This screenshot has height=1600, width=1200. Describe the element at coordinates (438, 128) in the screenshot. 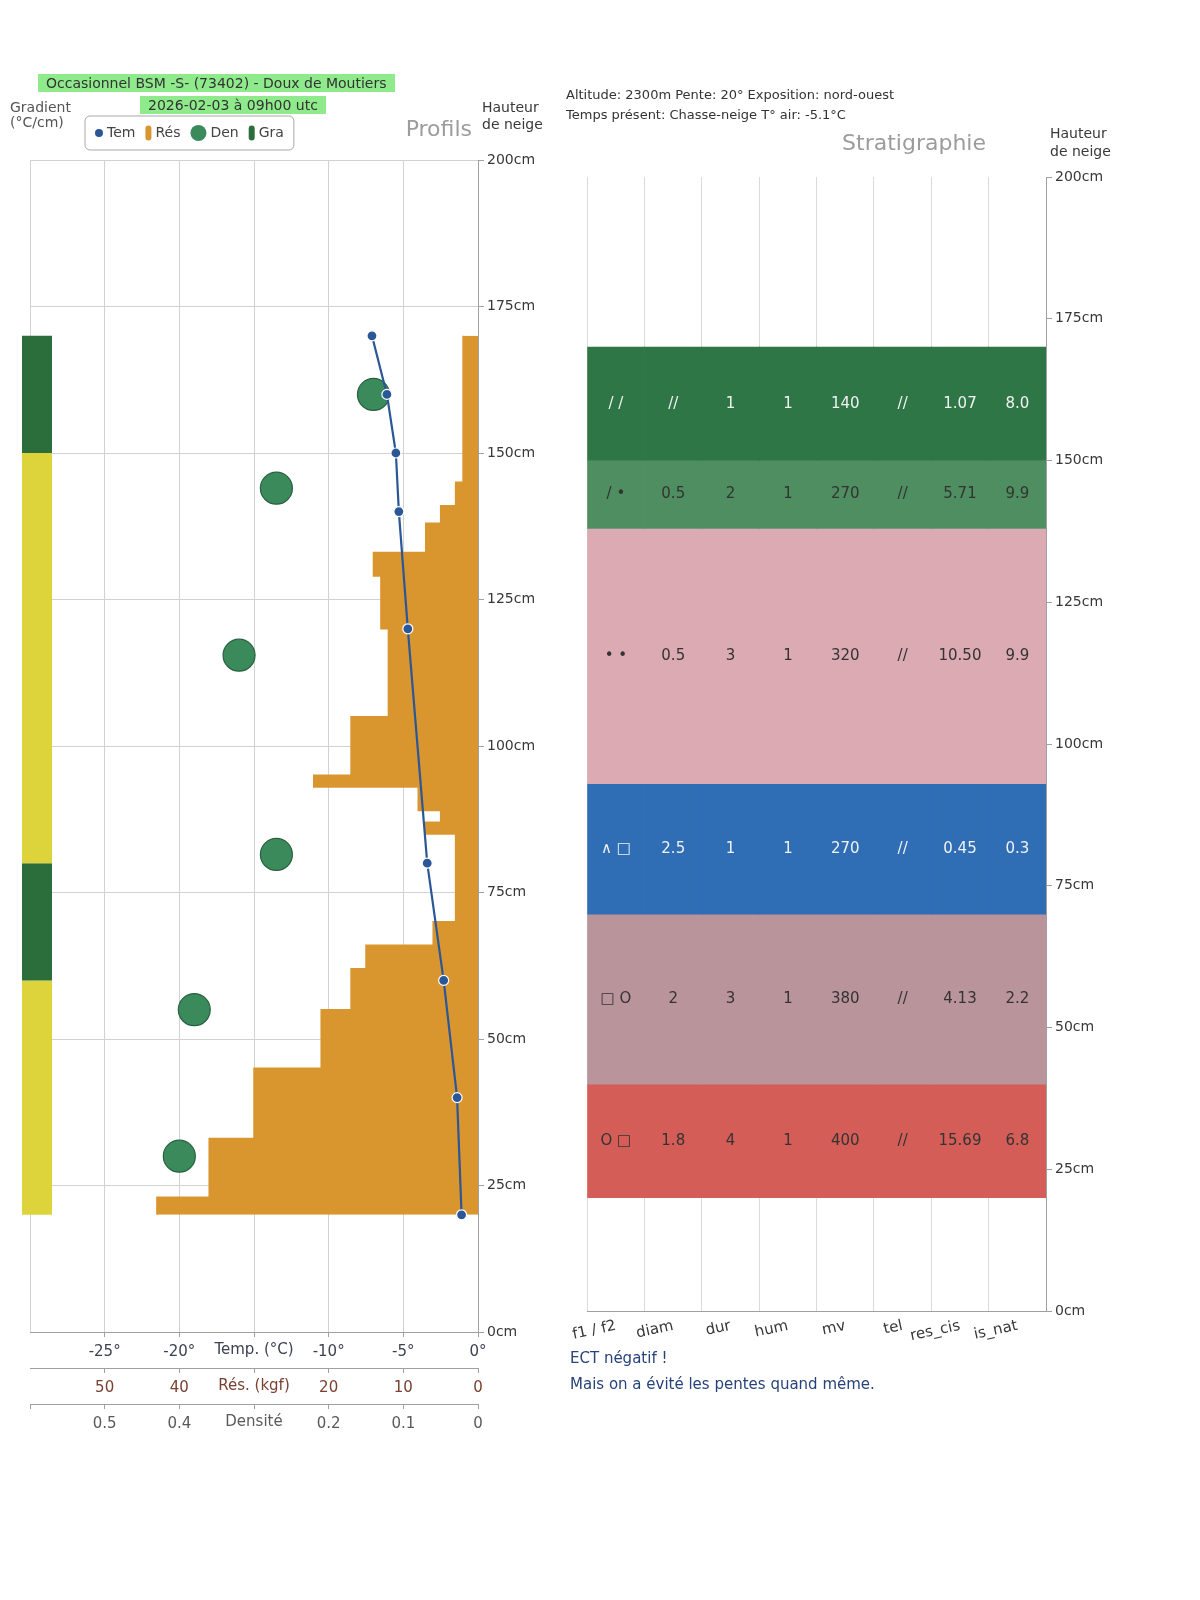

I see `chart-title: Profils` at that location.